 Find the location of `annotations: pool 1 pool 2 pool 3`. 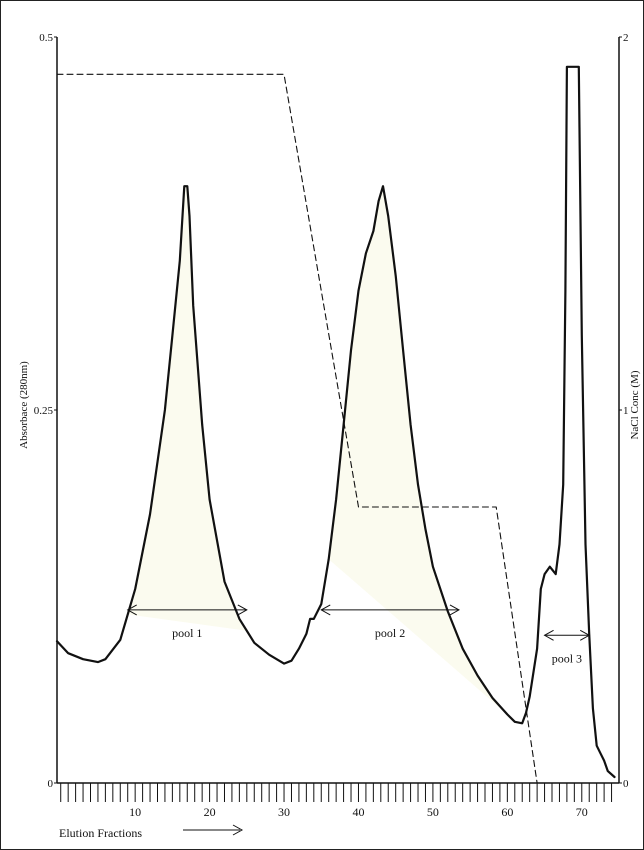

annotations: pool 1 pool 2 pool 3 is located at coordinates (358, 634).